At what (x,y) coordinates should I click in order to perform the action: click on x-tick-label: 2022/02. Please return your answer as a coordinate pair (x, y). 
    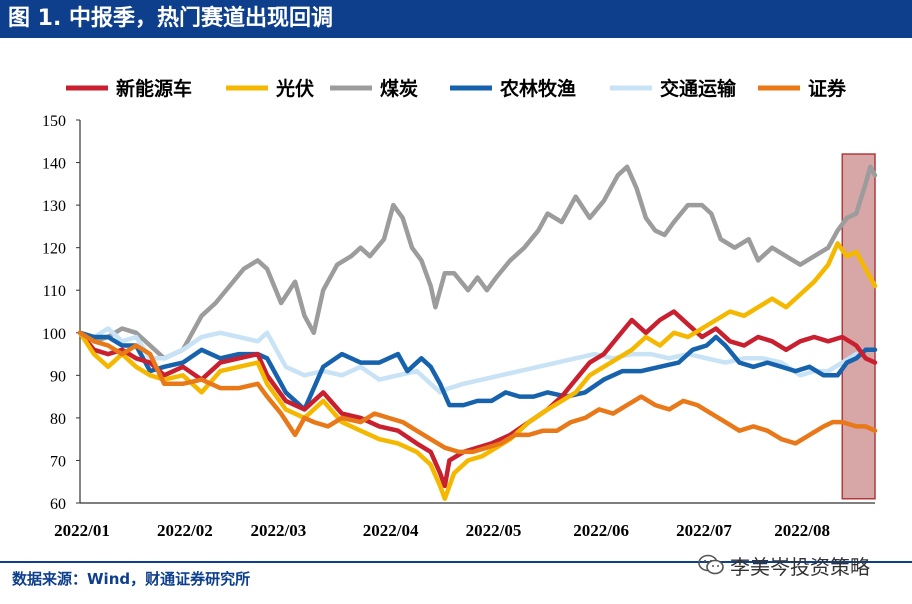
    Looking at the image, I should click on (185, 530).